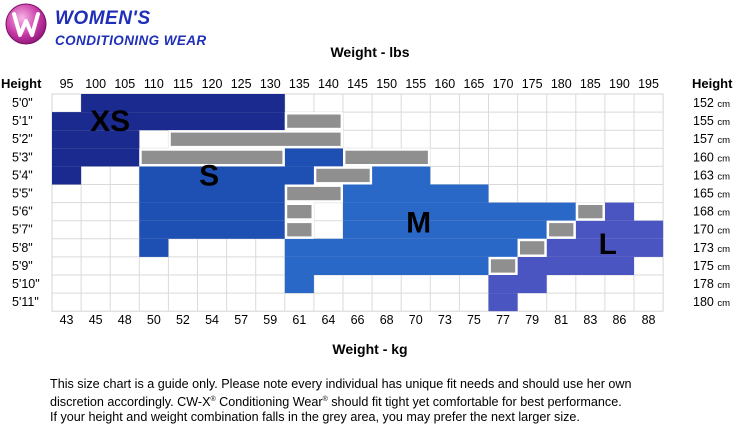 The height and width of the screenshot is (425, 740). Describe the element at coordinates (474, 84) in the screenshot. I see `x-tick-lbs: 165` at that location.